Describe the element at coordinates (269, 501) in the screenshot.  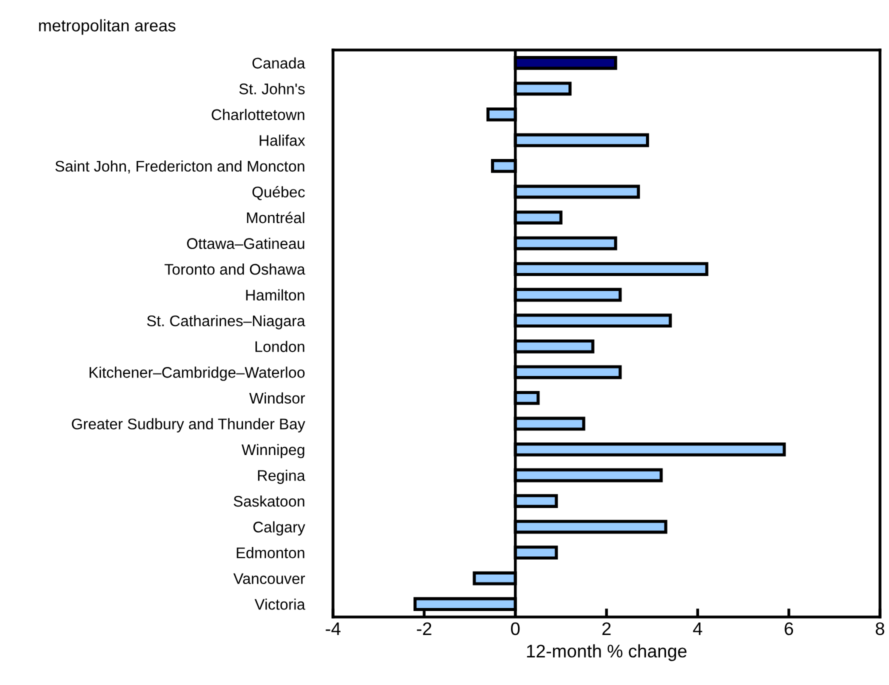
I see `y-tick-label: Saskatoon` at that location.